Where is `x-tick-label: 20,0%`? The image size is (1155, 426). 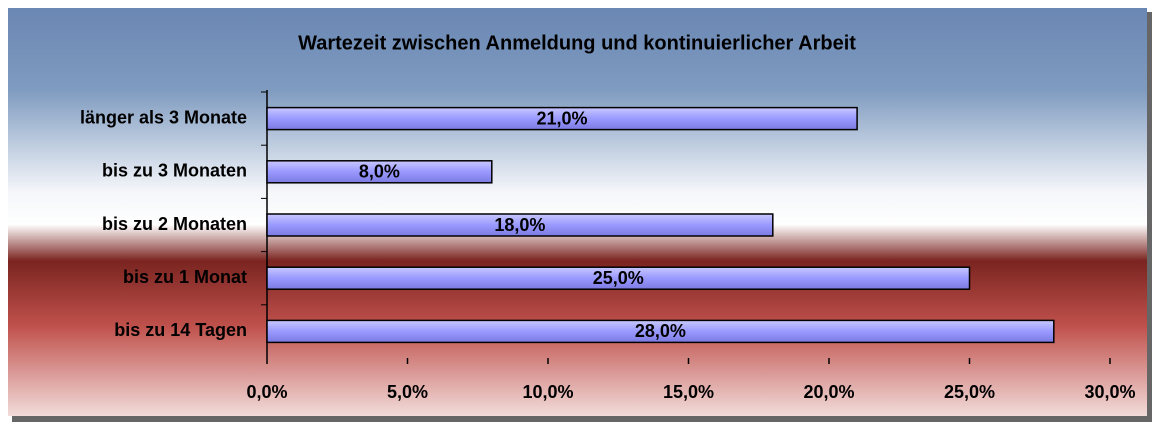
x-tick-label: 20,0% is located at coordinates (828, 392).